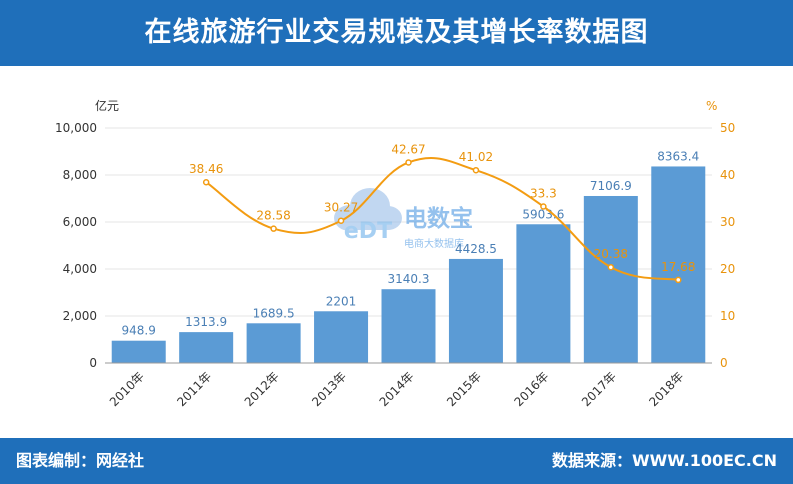 This screenshot has height=484, width=793. I want to click on x-tick-label: 2016年, so click(532, 389).